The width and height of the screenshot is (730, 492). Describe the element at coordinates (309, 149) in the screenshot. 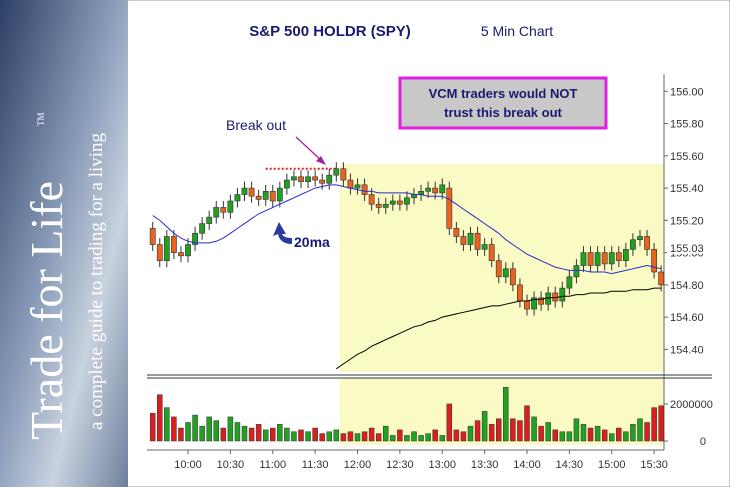

I see `annotation-arrow` at that location.